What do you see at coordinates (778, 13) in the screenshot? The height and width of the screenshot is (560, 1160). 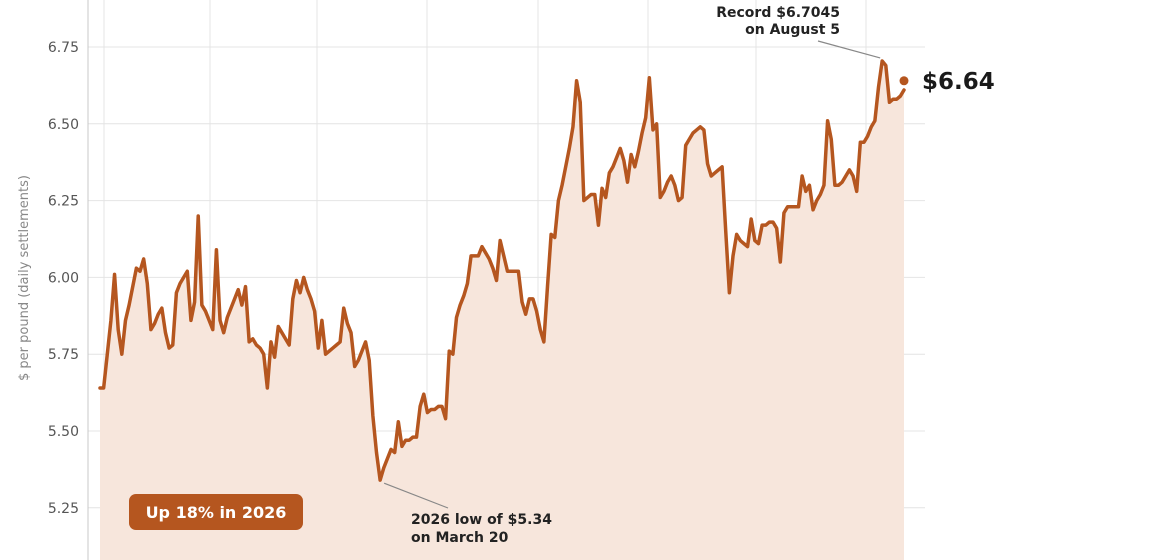 I see `record-annotation-line1: Record $6.7045` at bounding box center [778, 13].